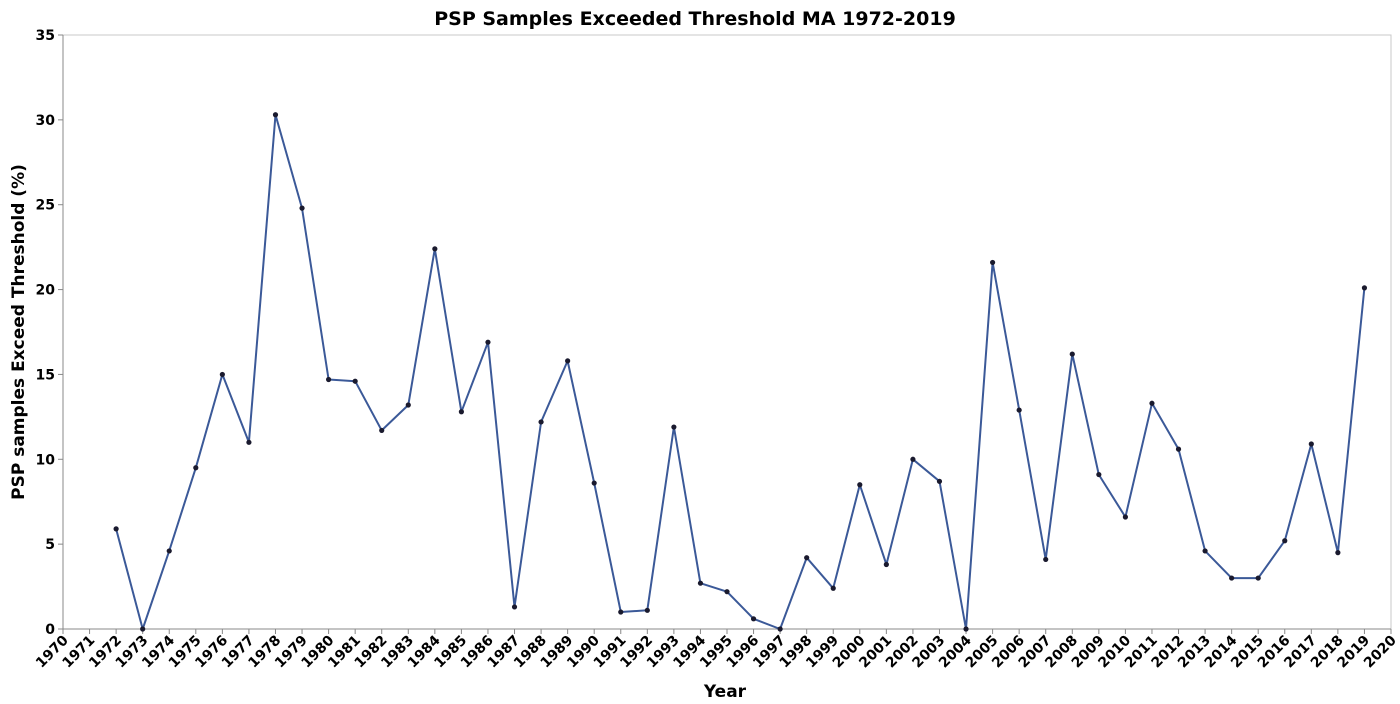 The width and height of the screenshot is (1400, 704). Describe the element at coordinates (116, 529) in the screenshot. I see `data-point-1972` at that location.